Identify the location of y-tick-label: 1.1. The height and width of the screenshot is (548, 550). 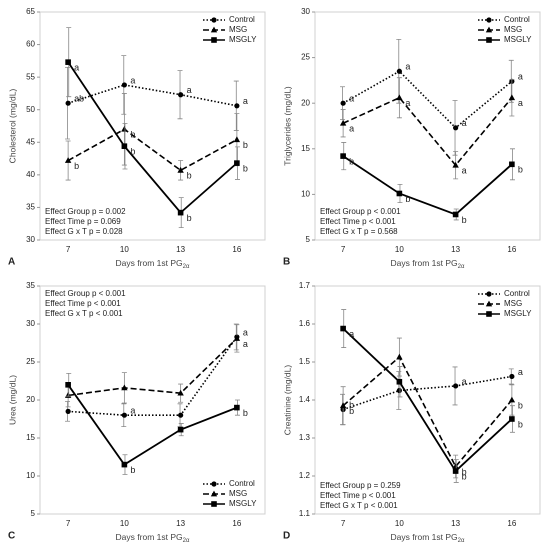
(305, 513).